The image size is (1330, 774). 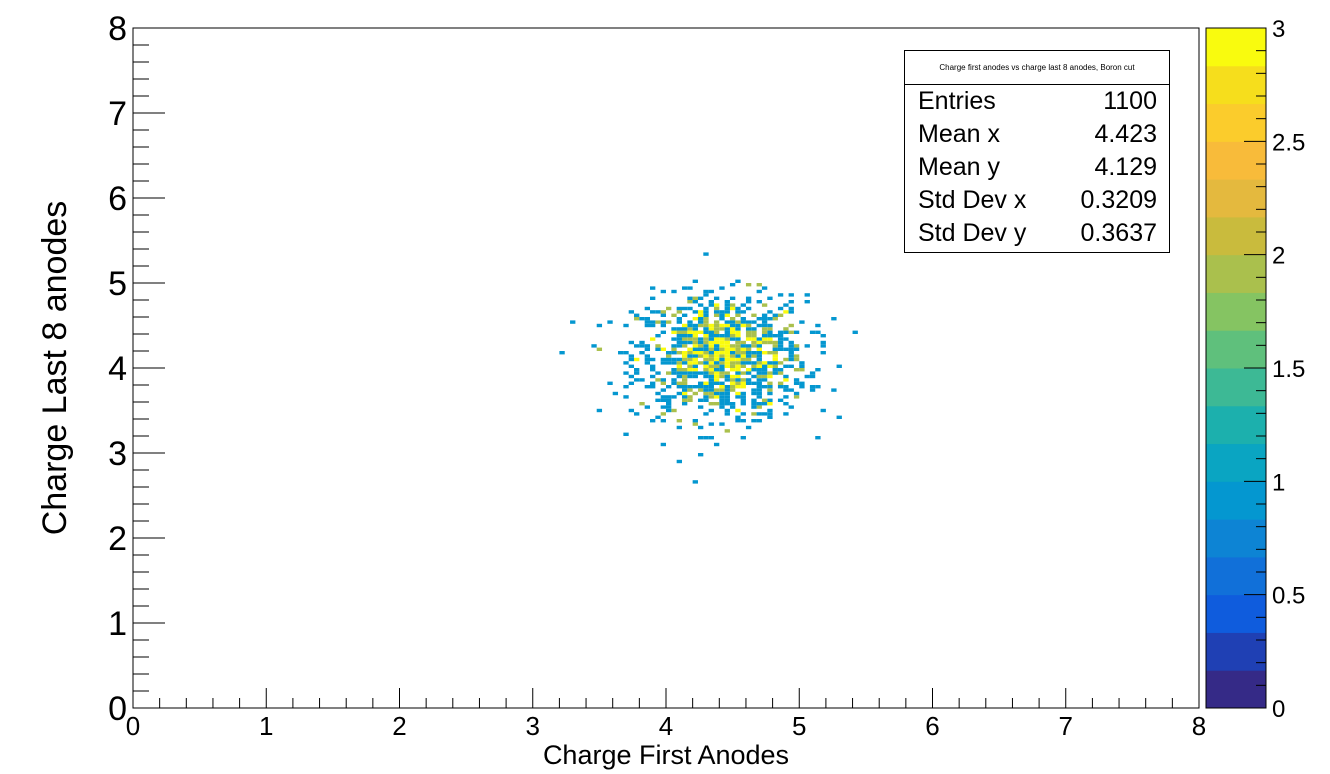 I want to click on y-tick-label: 0, so click(x=117, y=709).